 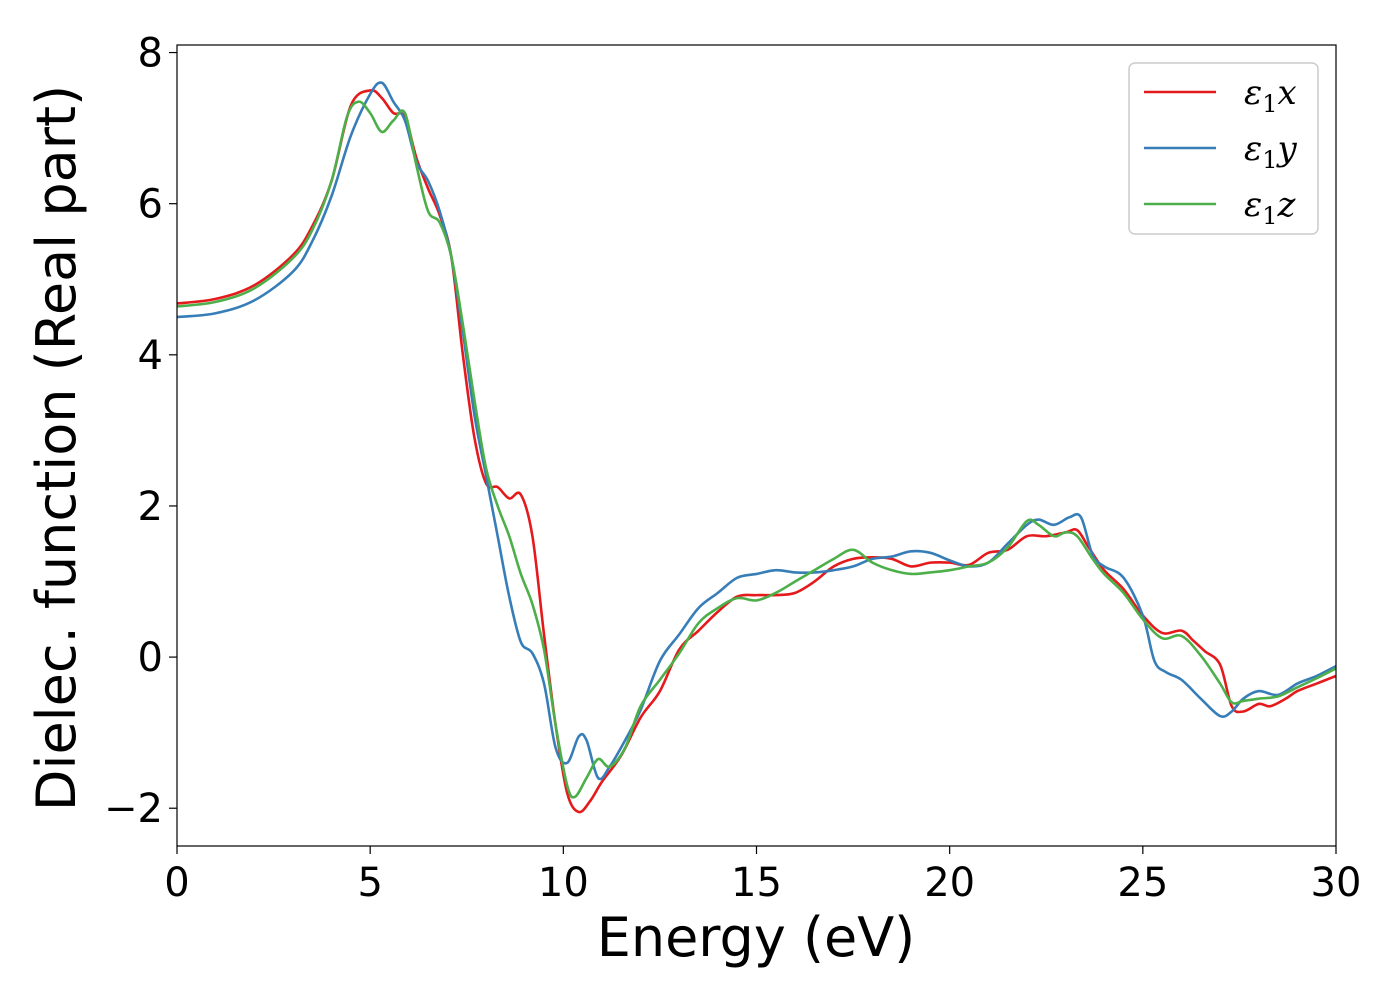 What do you see at coordinates (563, 883) in the screenshot?
I see `x-tick-label: 10` at bounding box center [563, 883].